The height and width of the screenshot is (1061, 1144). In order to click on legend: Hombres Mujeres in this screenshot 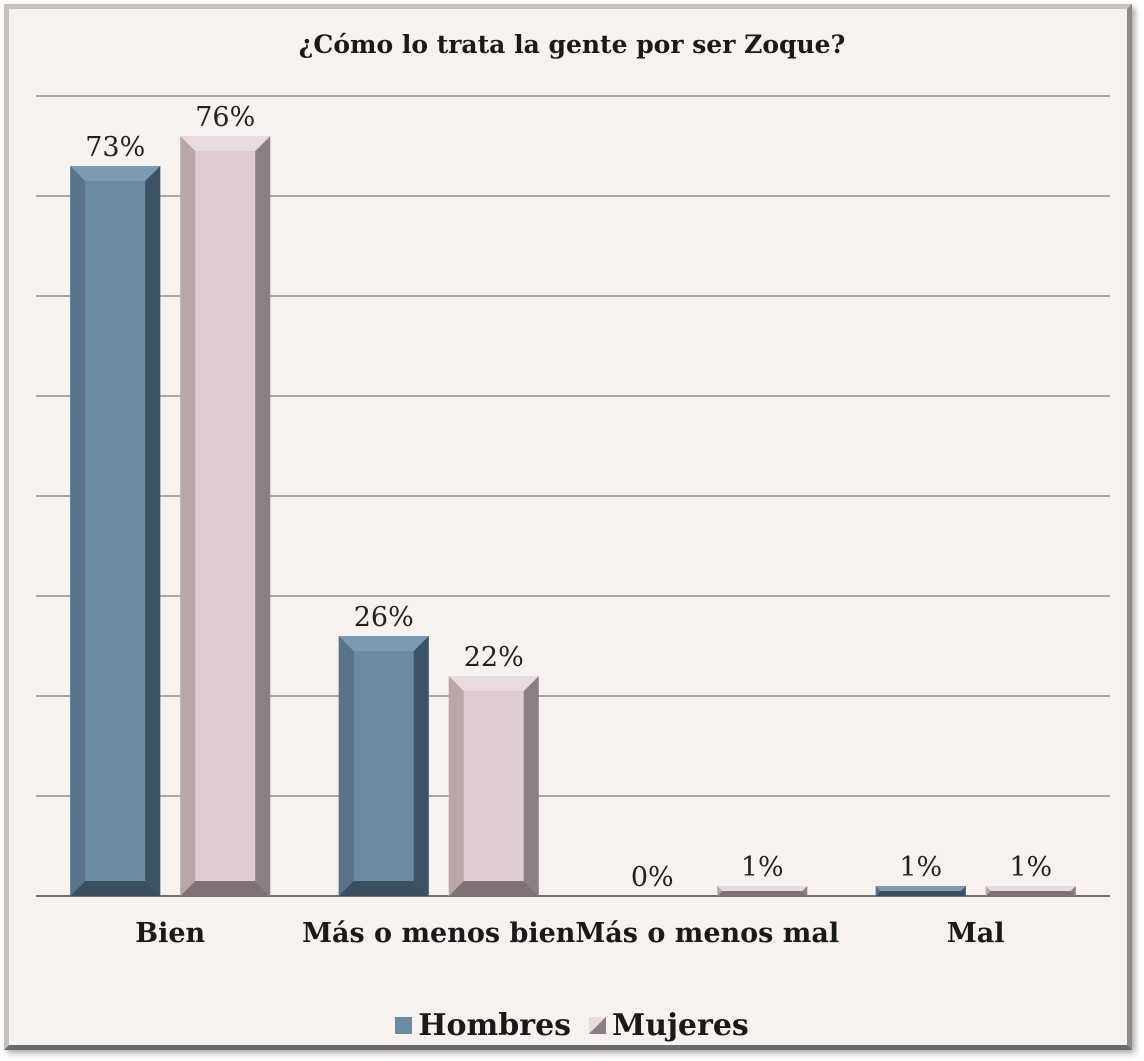, I will do `click(572, 1025)`.